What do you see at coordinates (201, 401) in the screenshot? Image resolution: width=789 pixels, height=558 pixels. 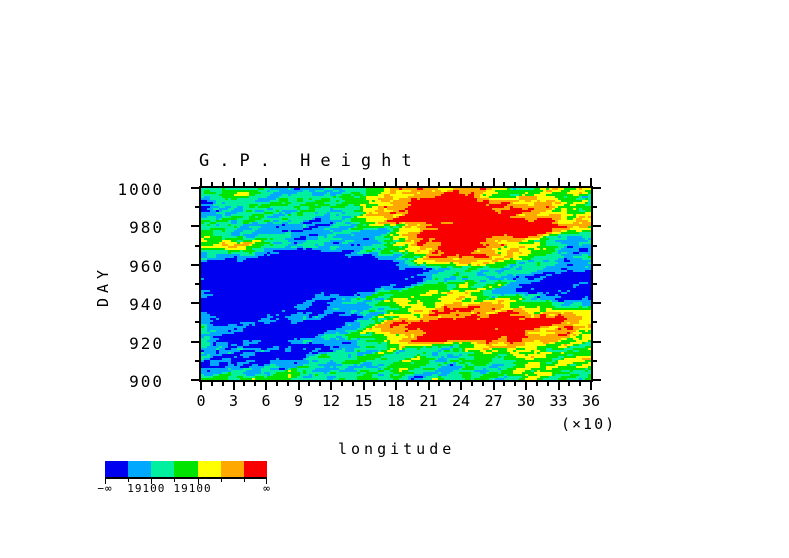 I see `x-tick-label: 0` at bounding box center [201, 401].